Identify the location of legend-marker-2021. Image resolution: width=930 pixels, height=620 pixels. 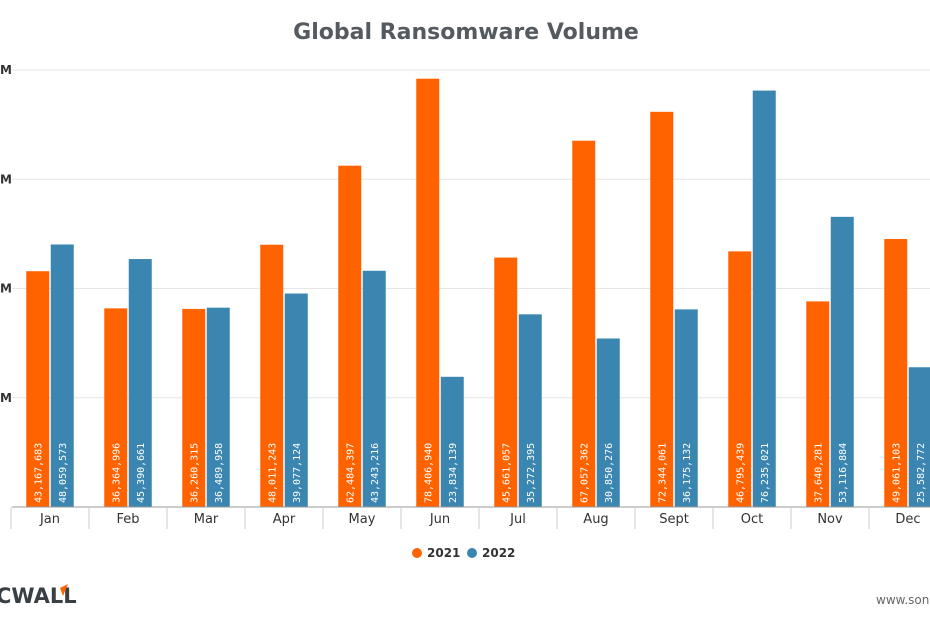
(417, 553).